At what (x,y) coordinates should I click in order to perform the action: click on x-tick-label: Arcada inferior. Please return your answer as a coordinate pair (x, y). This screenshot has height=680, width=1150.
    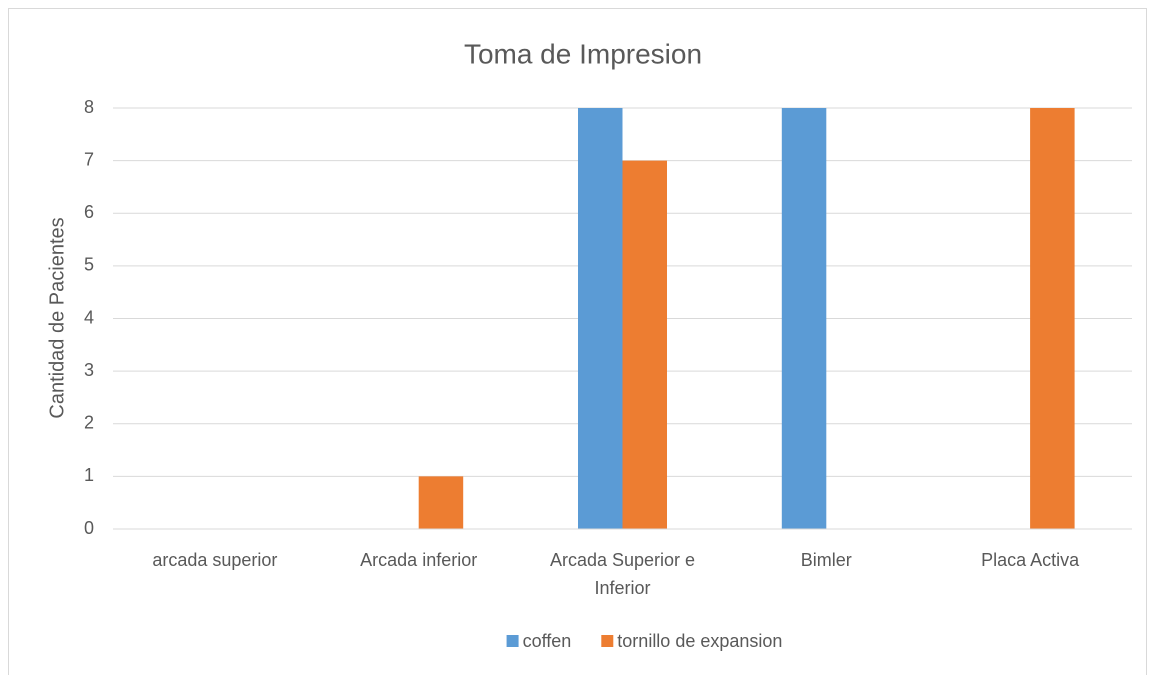
    Looking at the image, I should click on (418, 560).